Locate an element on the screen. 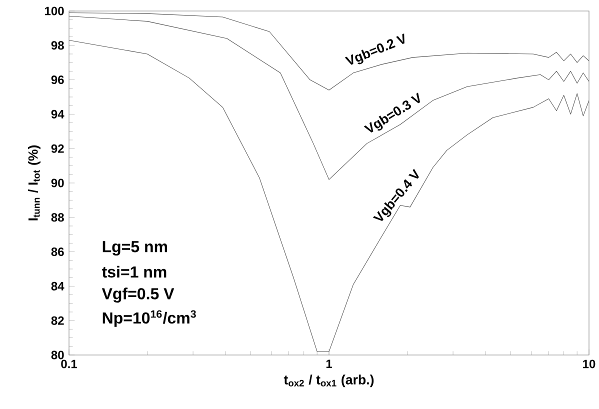 Image resolution: width=599 pixels, height=409 pixels. y-tick-label: 86 is located at coordinates (57, 252).